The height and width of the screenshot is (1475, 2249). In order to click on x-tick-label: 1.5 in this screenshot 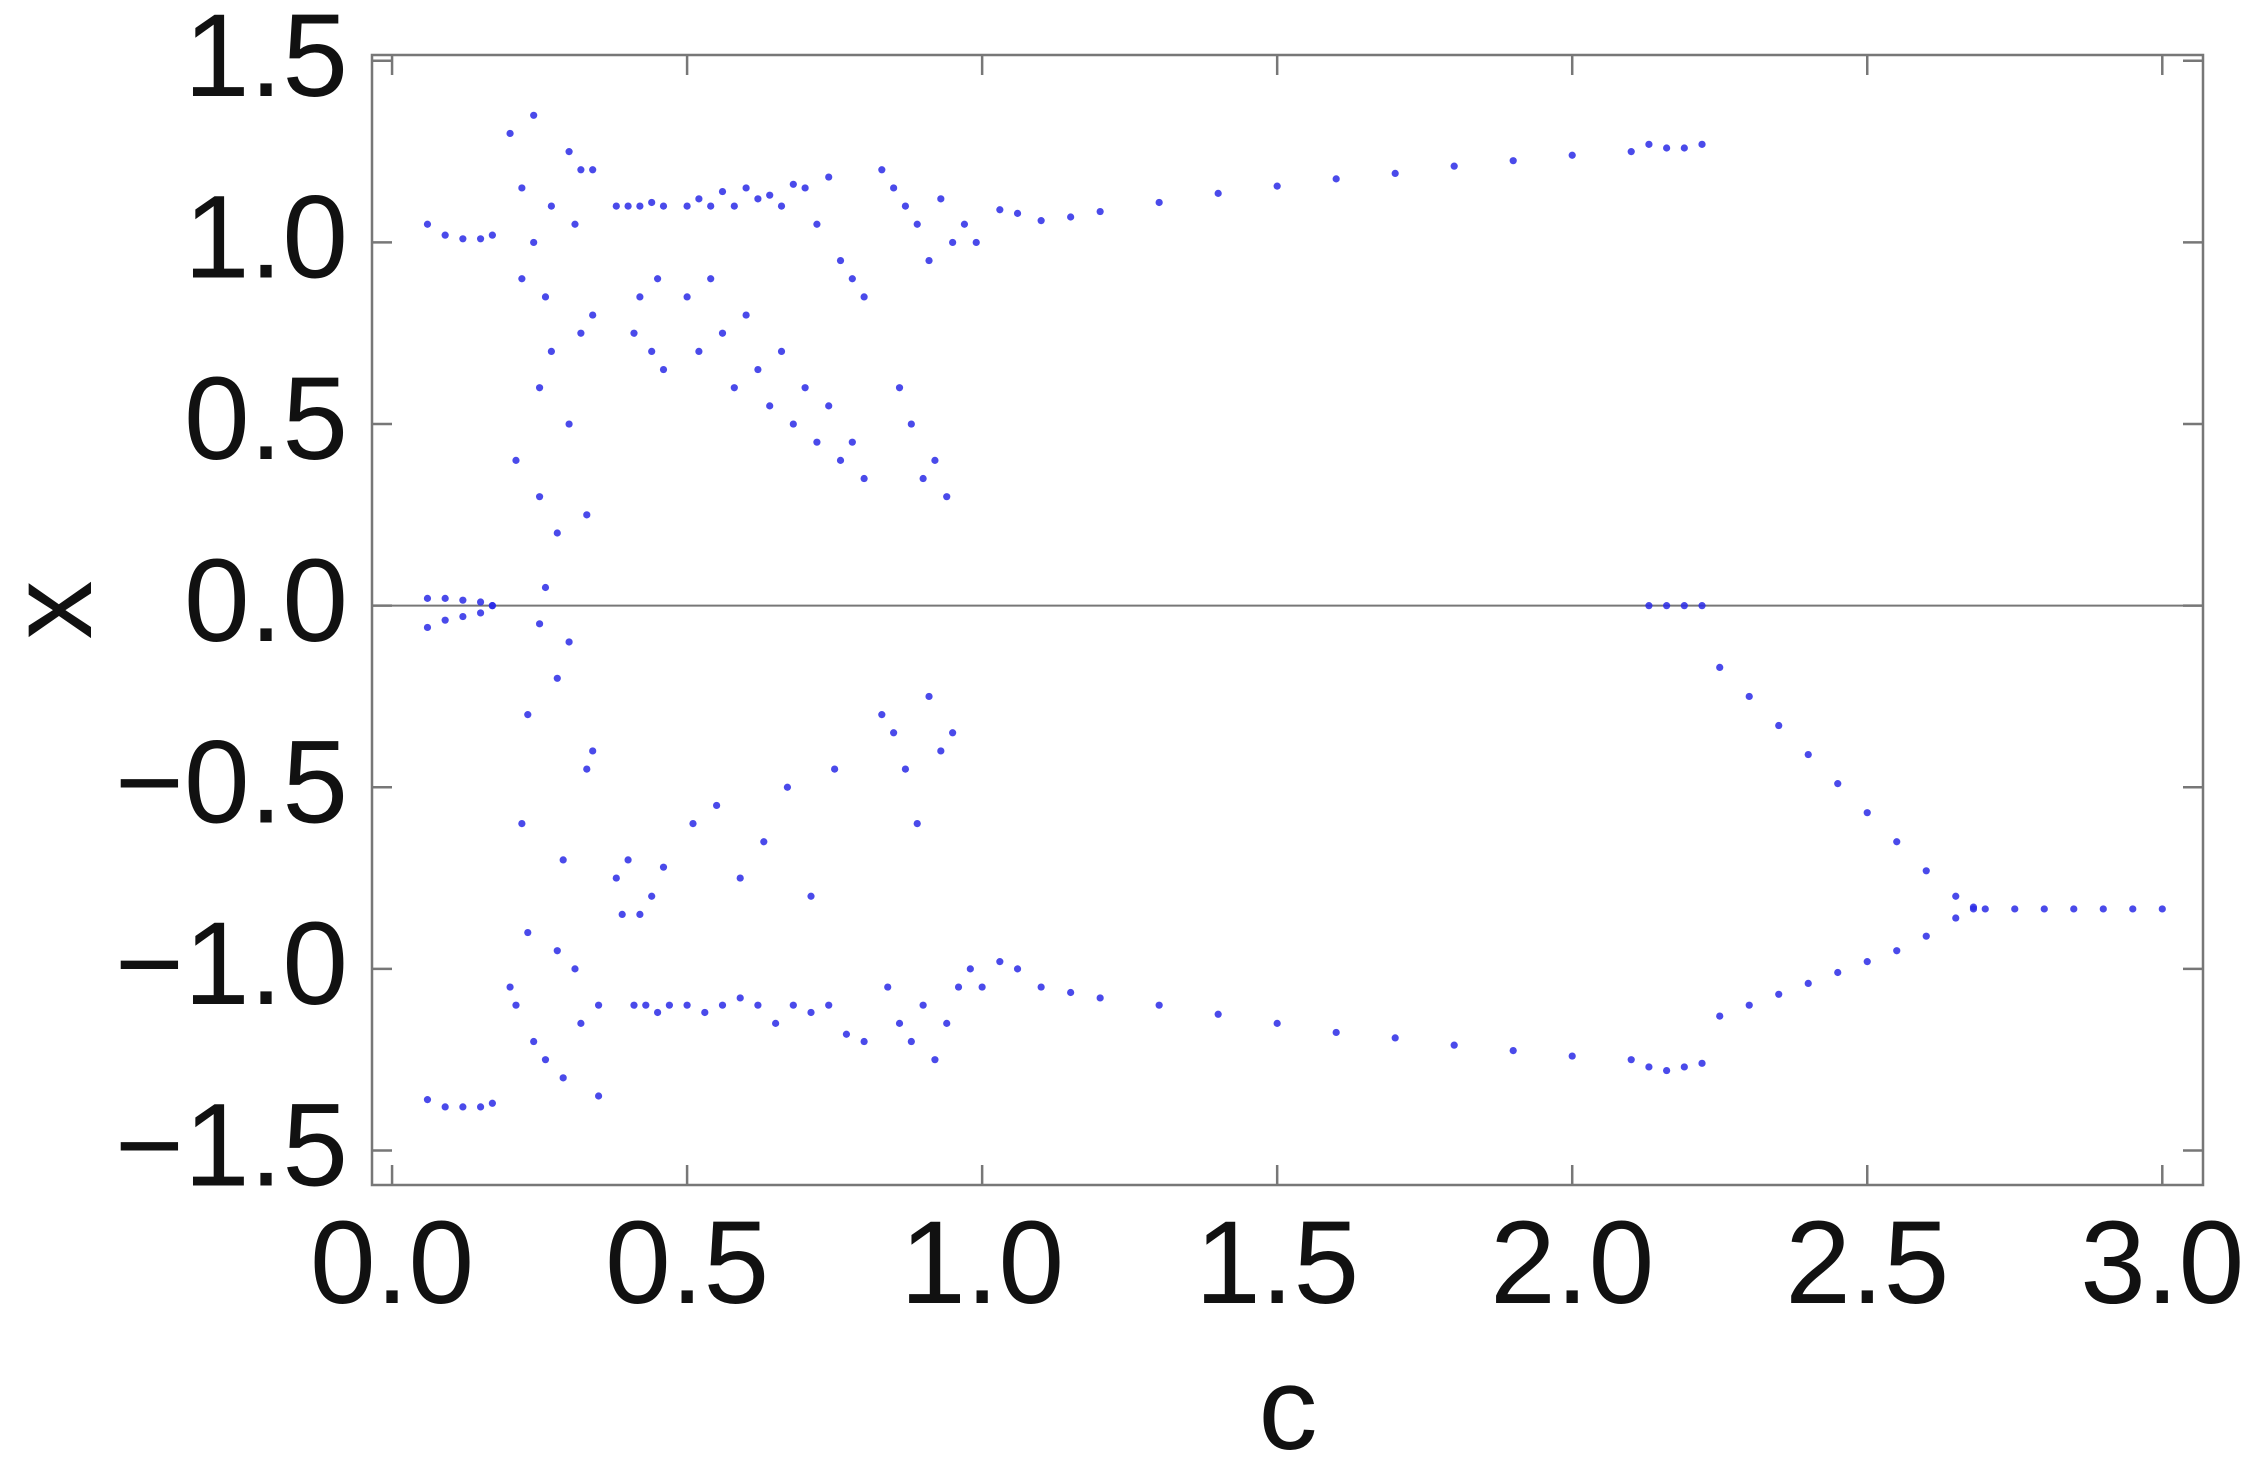, I will do `click(1277, 1263)`.